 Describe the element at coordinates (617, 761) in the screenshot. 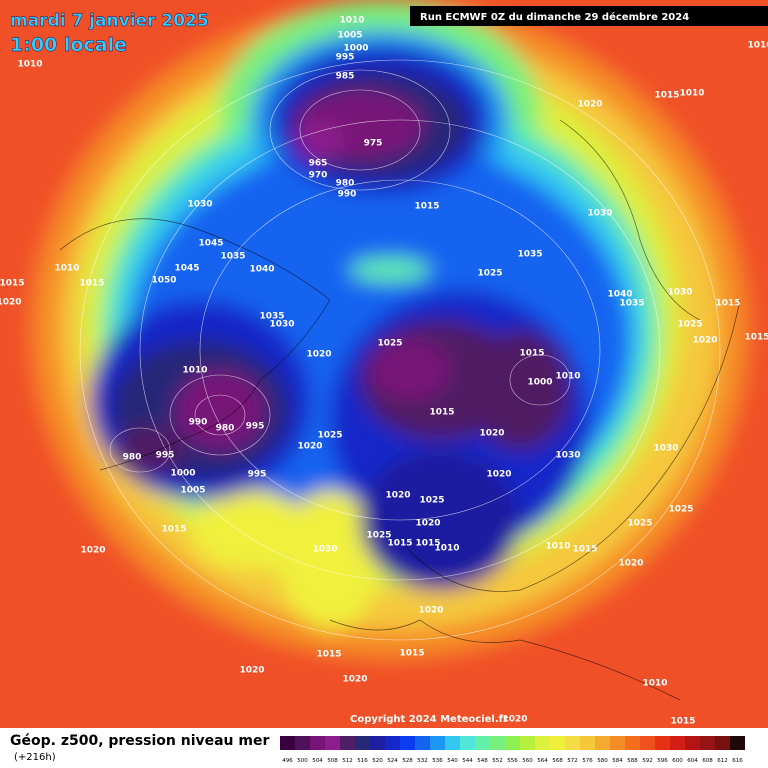

I see `legend-tick-label: 584` at that location.